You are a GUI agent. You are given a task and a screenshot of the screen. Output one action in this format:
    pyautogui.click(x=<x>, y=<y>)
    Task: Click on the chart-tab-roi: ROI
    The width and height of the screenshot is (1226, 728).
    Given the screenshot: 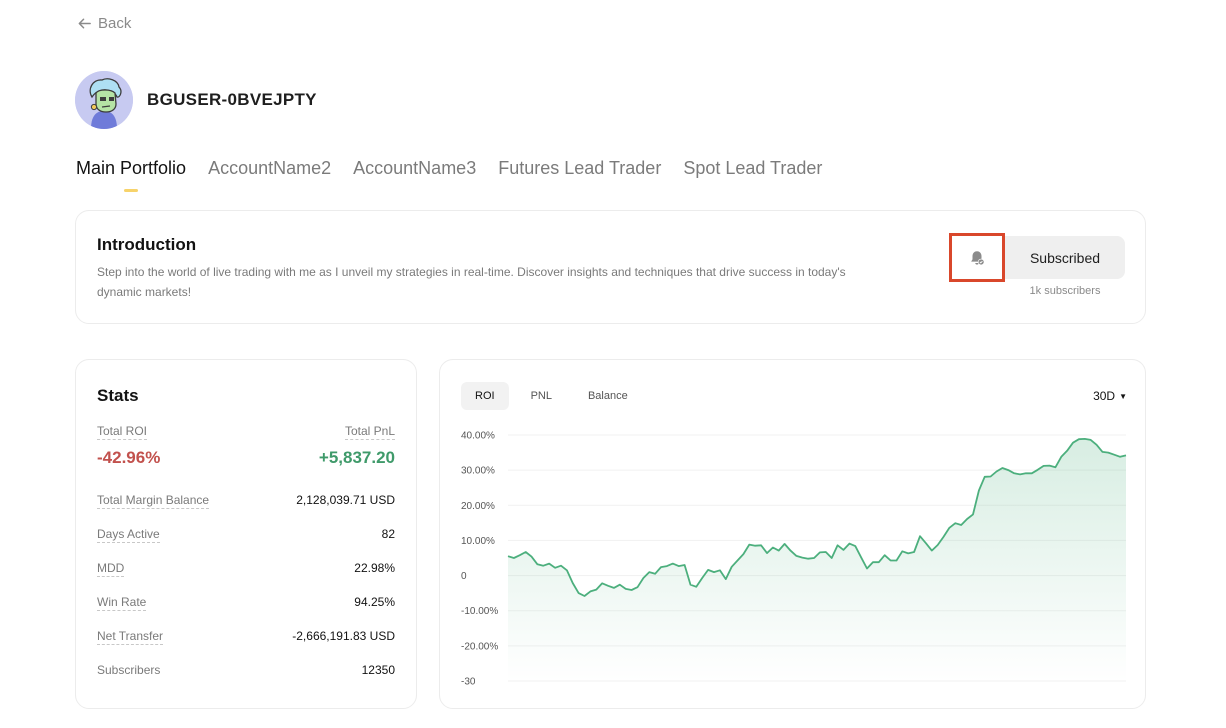 What is the action you would take?
    pyautogui.click(x=485, y=396)
    